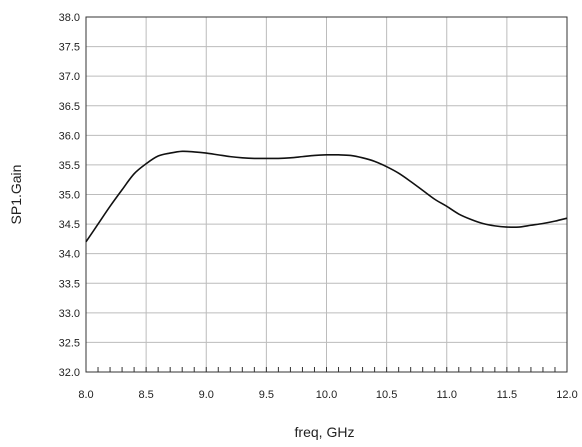 The height and width of the screenshot is (447, 582). What do you see at coordinates (69, 314) in the screenshot?
I see `y-tick-label: 33.0` at bounding box center [69, 314].